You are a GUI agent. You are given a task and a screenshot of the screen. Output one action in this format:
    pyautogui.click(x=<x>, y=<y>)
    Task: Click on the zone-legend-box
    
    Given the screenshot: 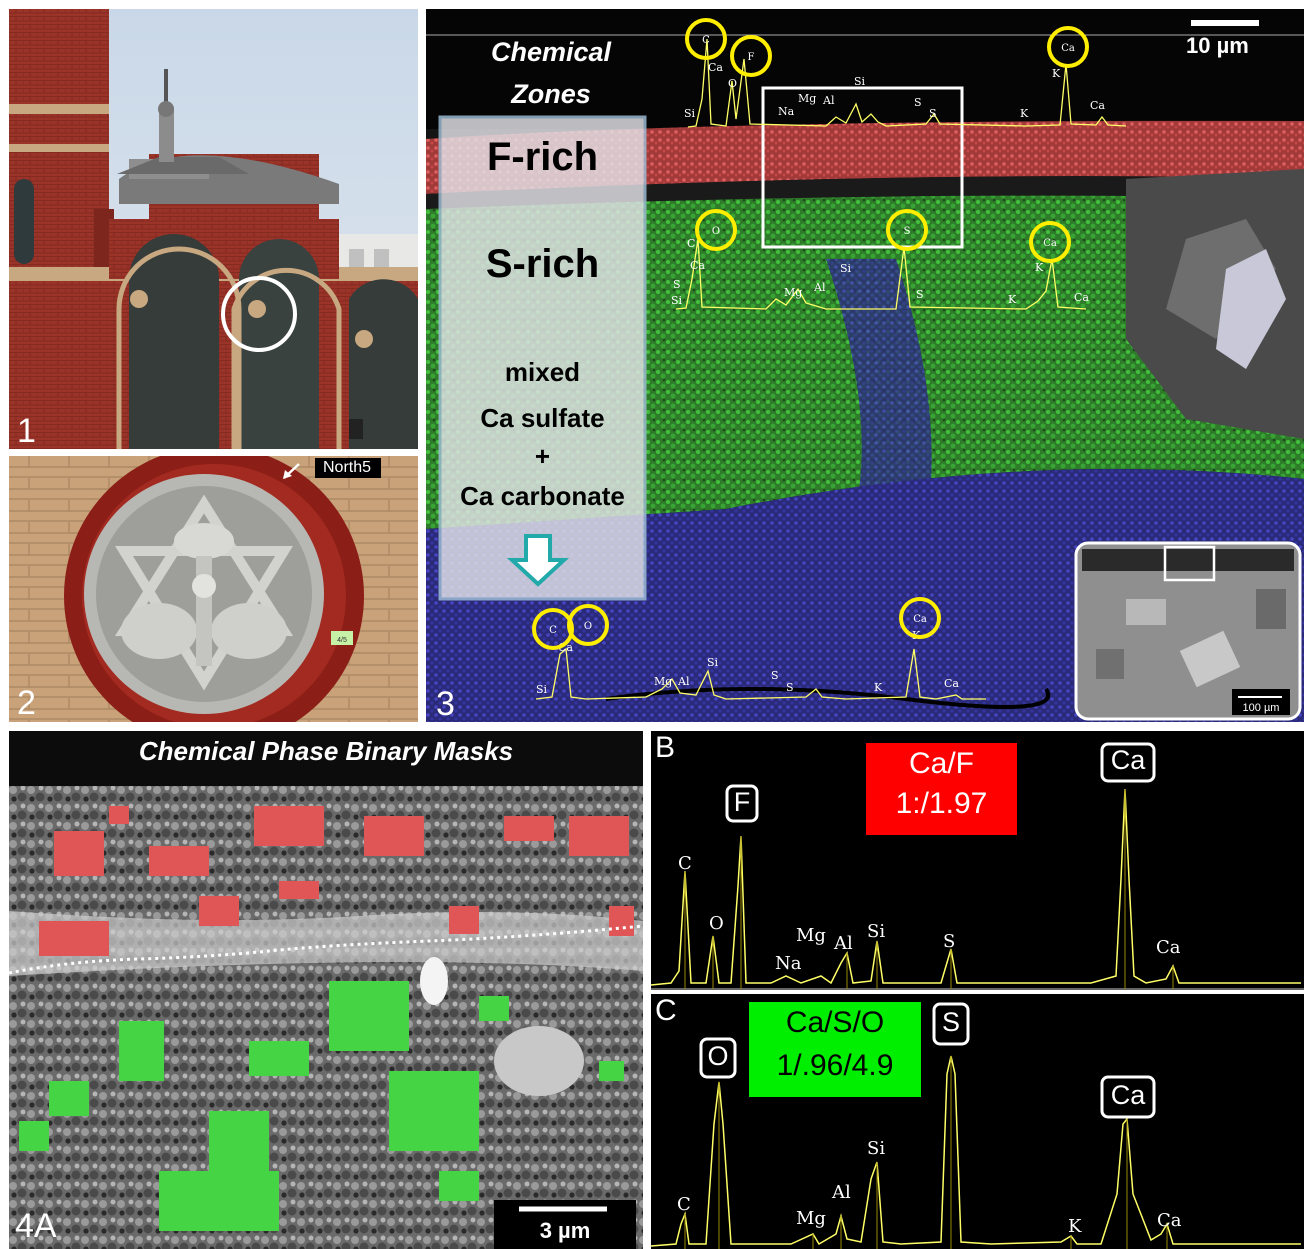 What is the action you would take?
    pyautogui.click(x=542, y=358)
    